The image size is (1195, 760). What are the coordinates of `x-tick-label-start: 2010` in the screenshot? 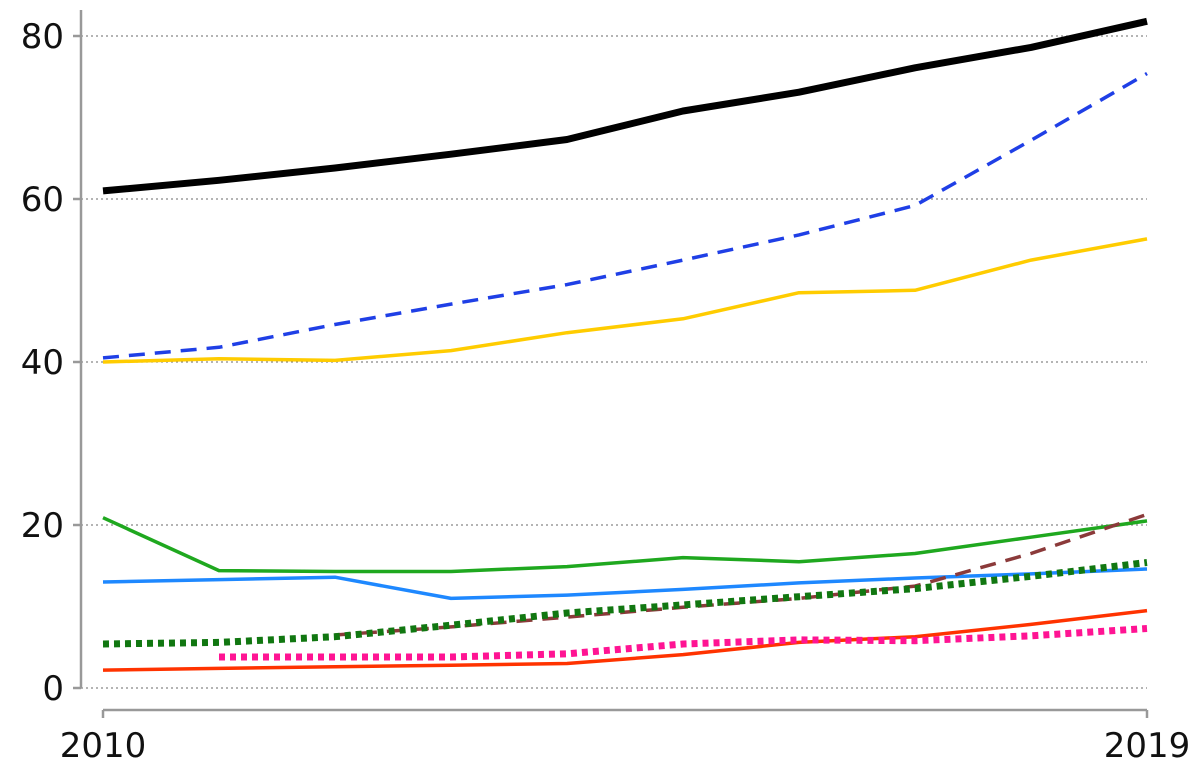 It's located at (103, 743).